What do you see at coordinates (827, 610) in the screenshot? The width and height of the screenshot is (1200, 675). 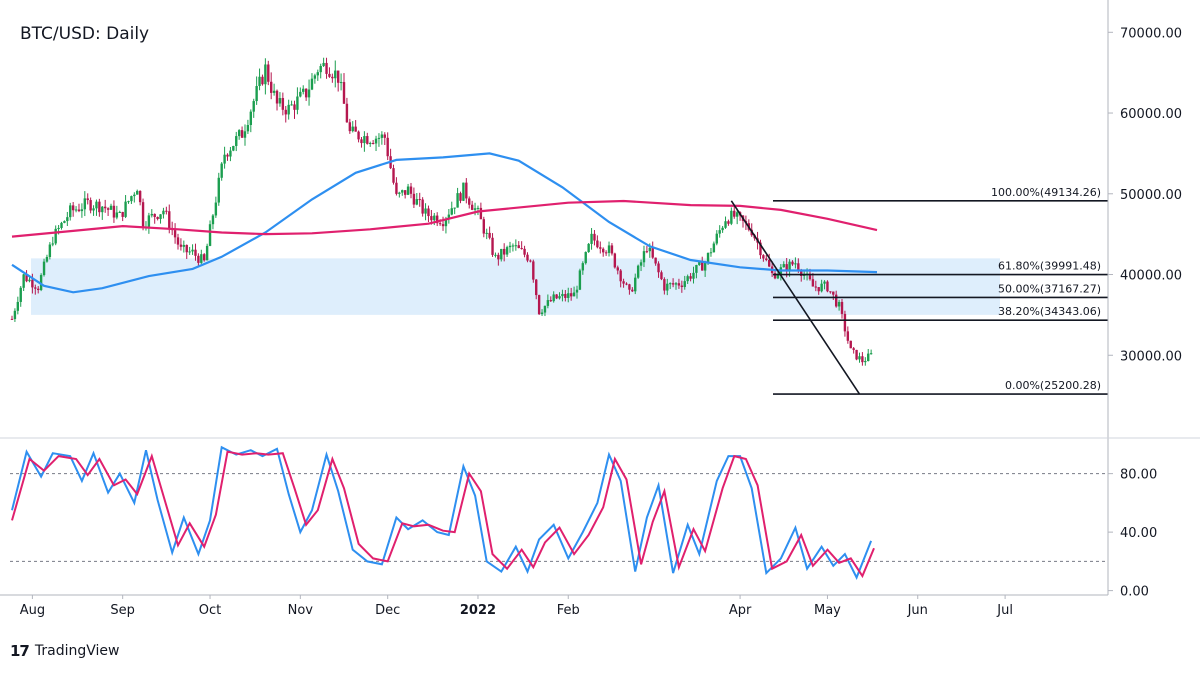 I see `x-axis-tick-label: May` at bounding box center [827, 610].